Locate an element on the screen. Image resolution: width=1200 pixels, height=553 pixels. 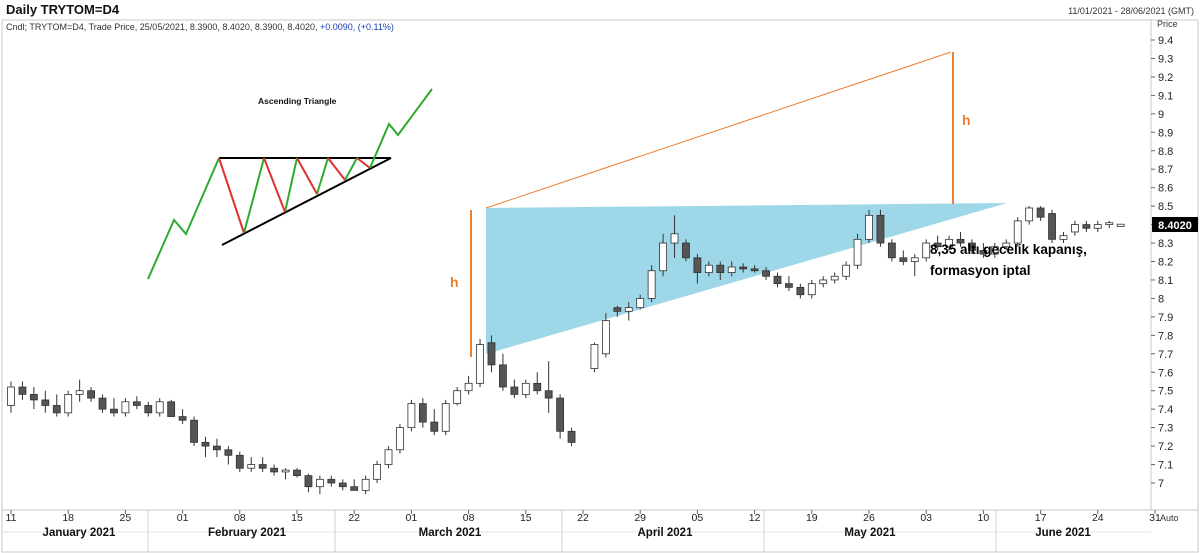
support-line is located at coordinates (306, 201).